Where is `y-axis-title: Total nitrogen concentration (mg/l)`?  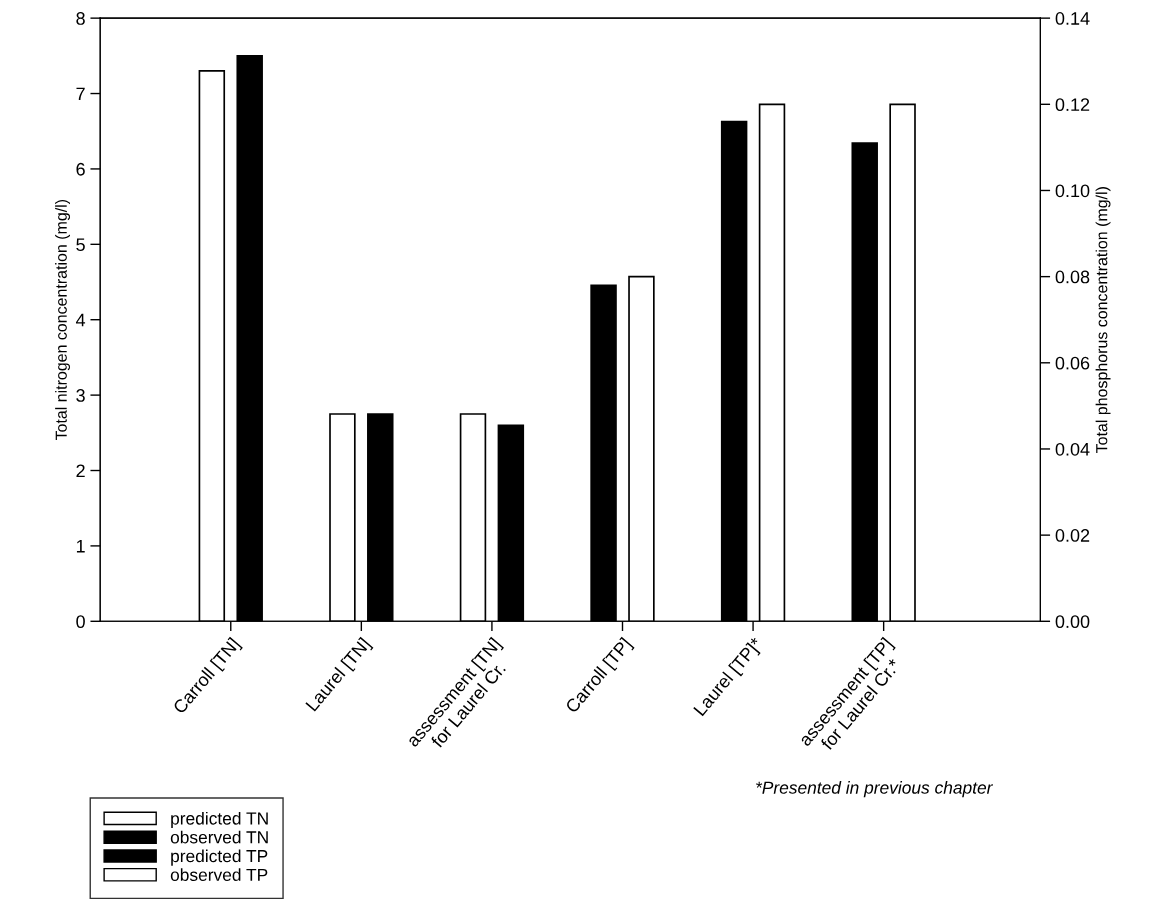
y-axis-title: Total nitrogen concentration (mg/l) is located at coordinates (63, 320).